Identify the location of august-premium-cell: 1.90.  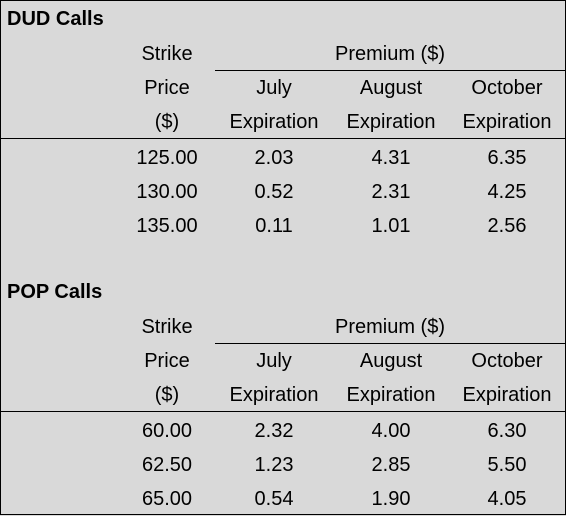
(391, 499).